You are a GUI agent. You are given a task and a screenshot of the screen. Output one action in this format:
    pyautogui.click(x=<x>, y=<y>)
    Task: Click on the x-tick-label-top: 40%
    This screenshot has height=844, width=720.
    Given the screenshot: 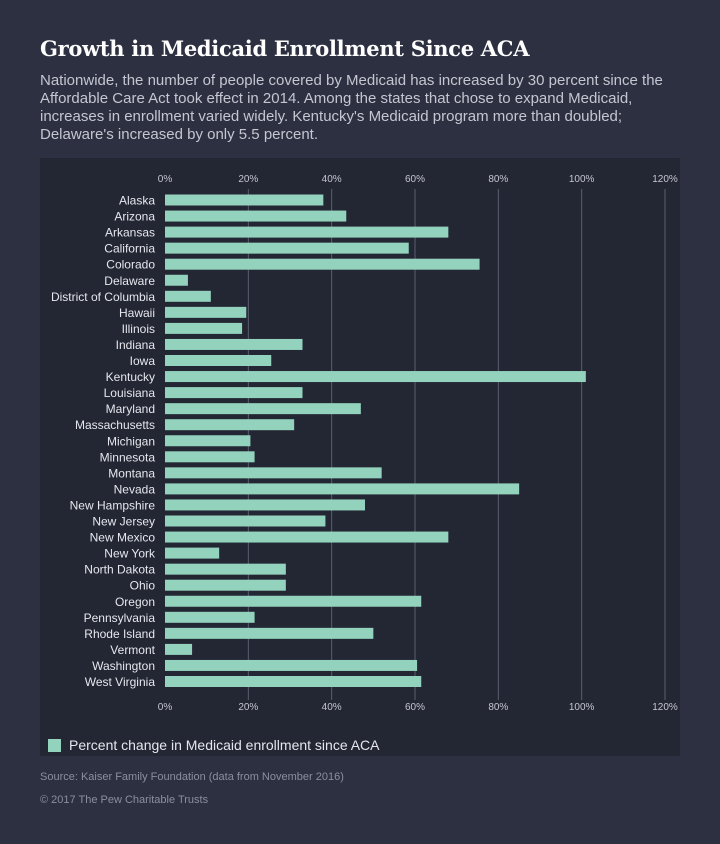 What is the action you would take?
    pyautogui.click(x=332, y=179)
    